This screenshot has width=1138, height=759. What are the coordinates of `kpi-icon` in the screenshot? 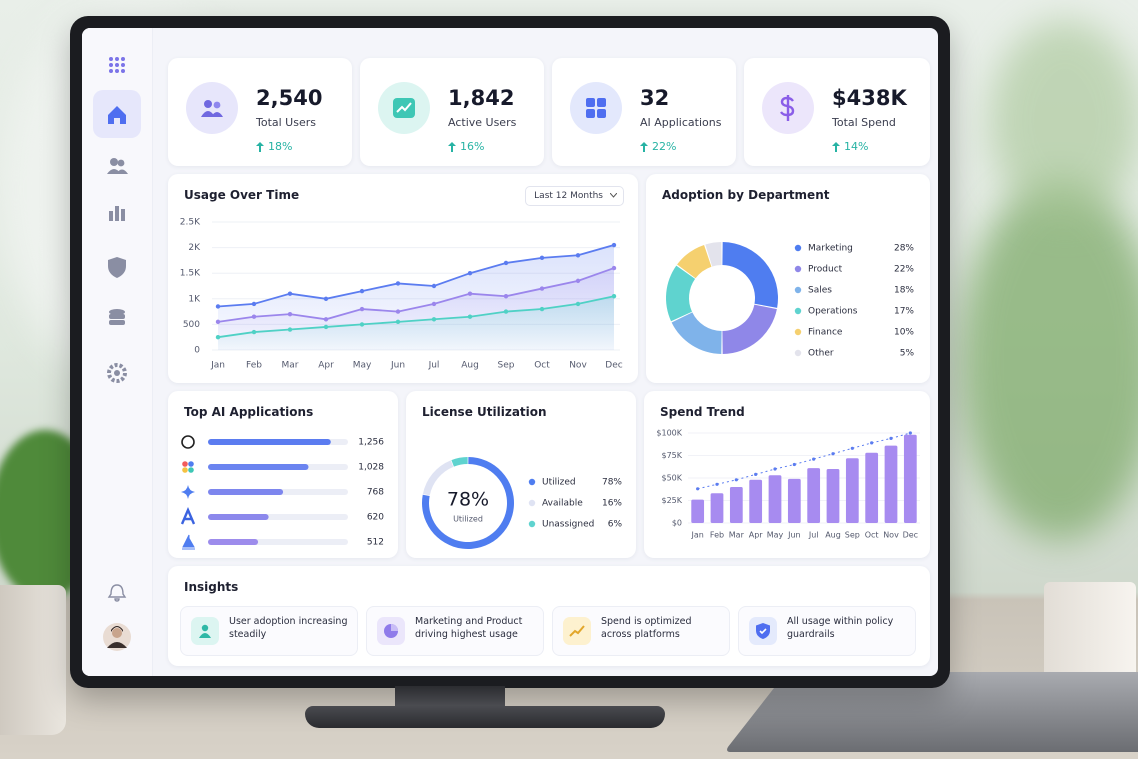 It's located at (596, 108).